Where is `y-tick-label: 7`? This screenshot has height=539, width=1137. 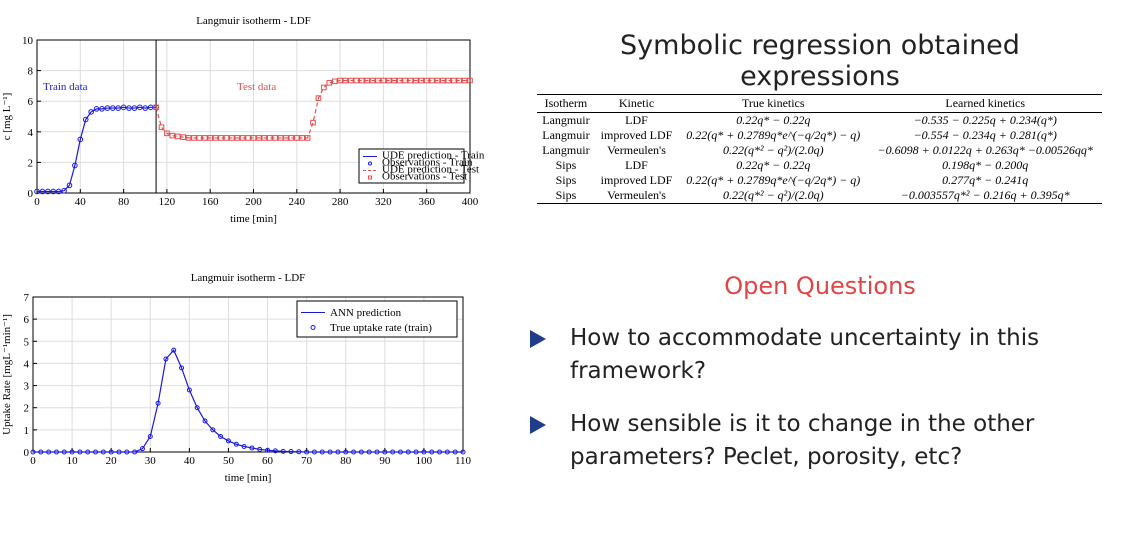 y-tick-label: 7 is located at coordinates (27, 298).